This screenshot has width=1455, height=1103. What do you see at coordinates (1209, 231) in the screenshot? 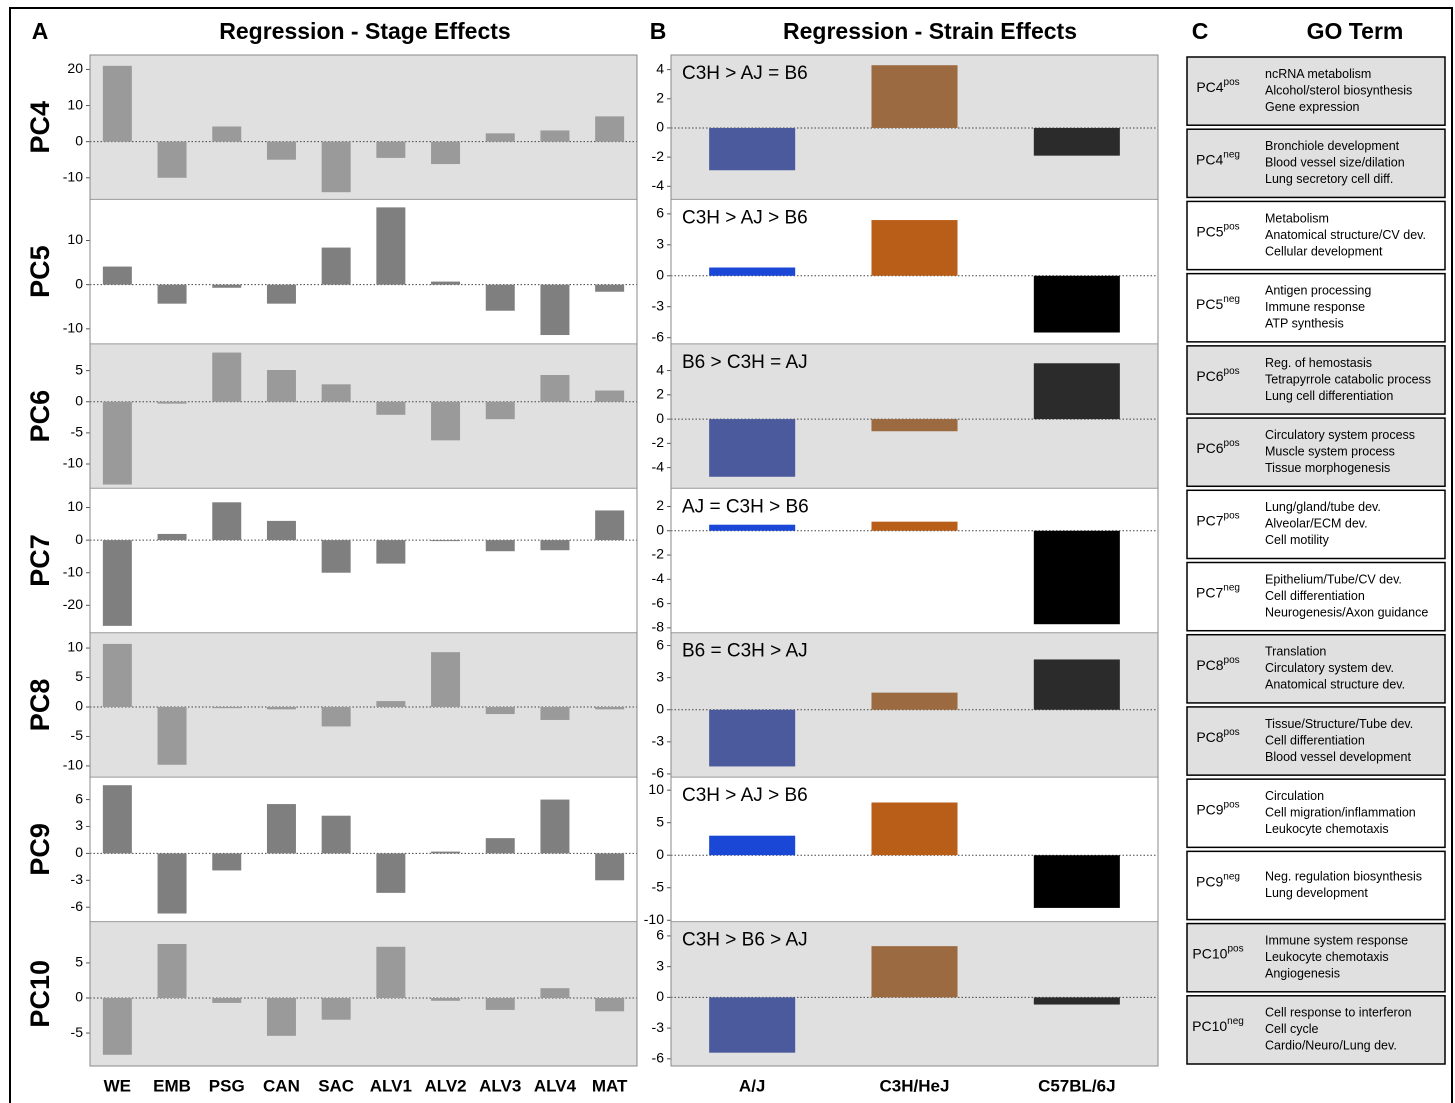
I see `go-label-pc: PC5` at bounding box center [1209, 231].